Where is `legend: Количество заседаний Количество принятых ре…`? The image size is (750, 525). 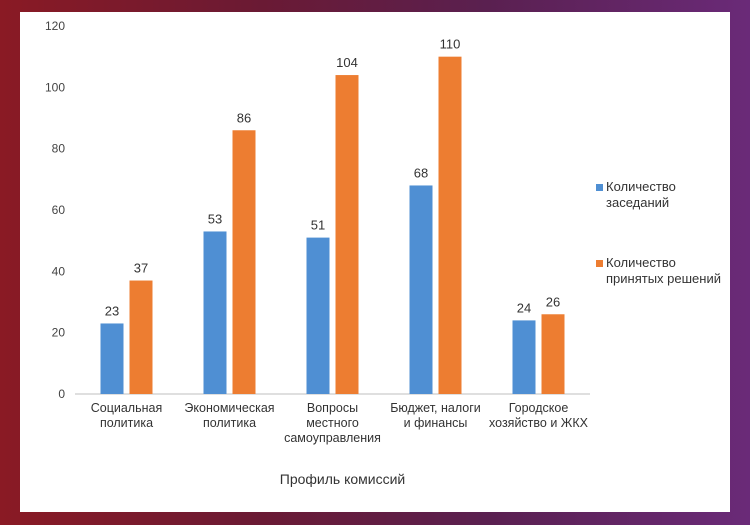 legend: Количество заседаний Количество принятых ре… is located at coordinates (658, 232).